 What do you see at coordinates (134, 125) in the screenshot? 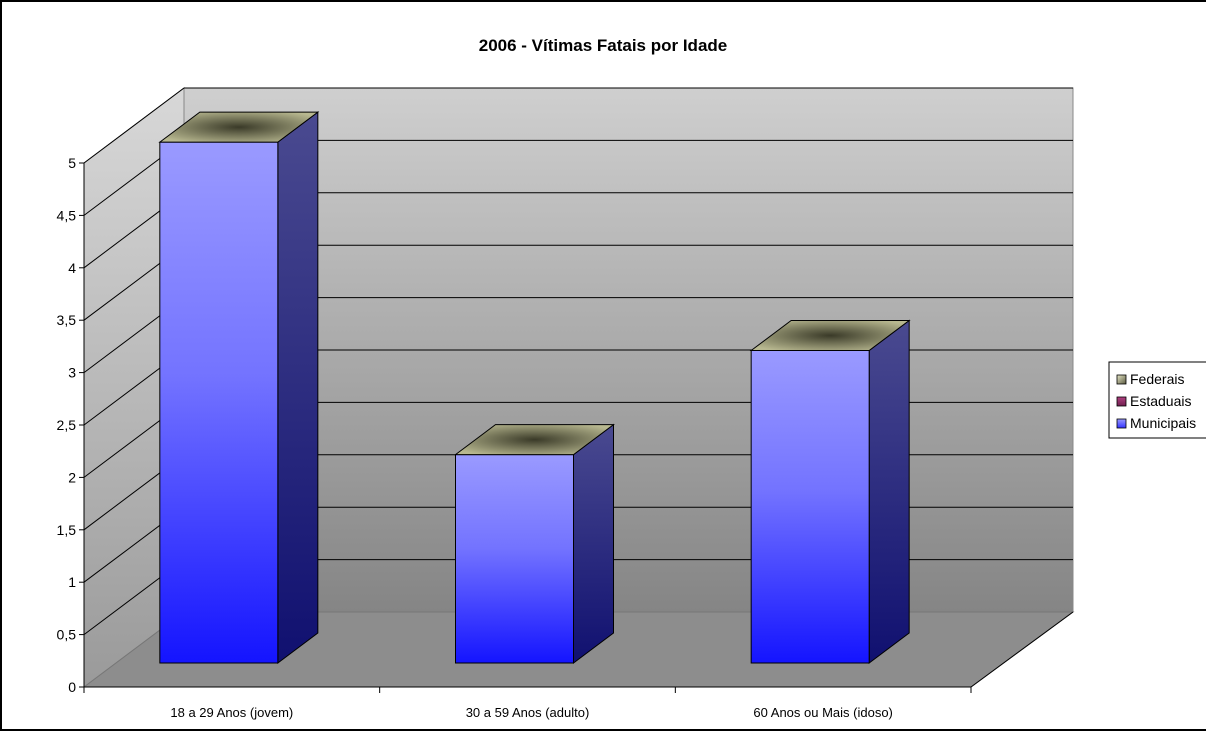
I see `gridline-diagonal` at bounding box center [134, 125].